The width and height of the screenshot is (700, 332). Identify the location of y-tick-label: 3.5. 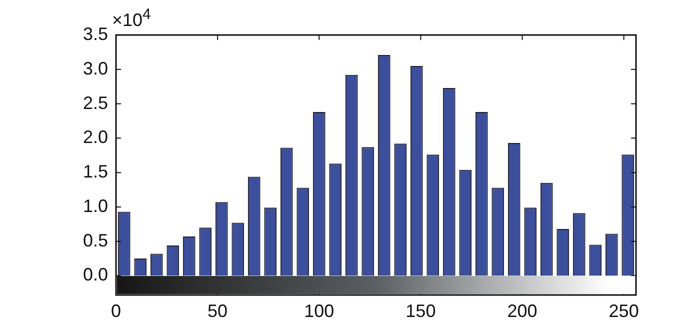
(95, 34).